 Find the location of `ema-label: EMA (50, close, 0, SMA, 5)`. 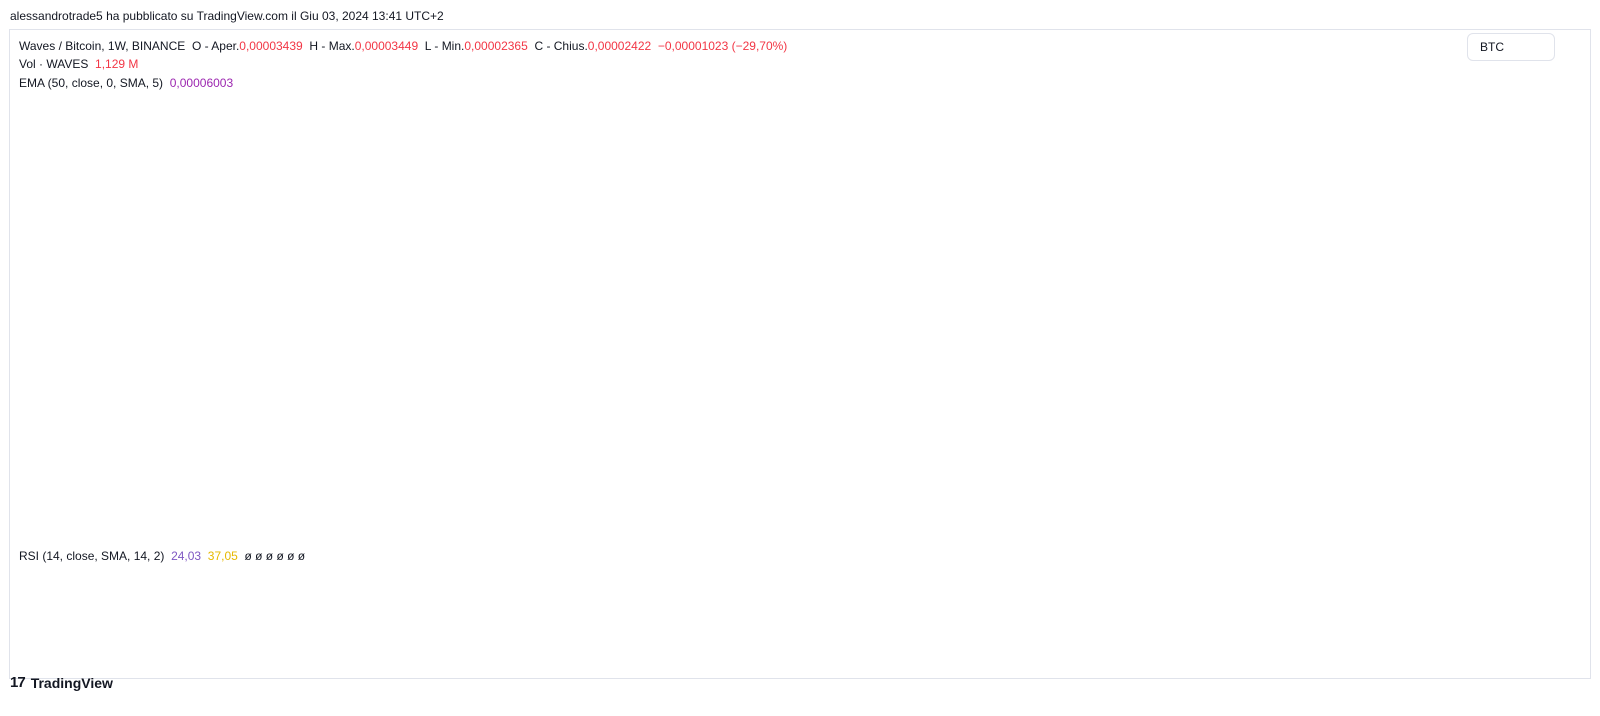

ema-label: EMA (50, close, 0, SMA, 5) is located at coordinates (91, 83).